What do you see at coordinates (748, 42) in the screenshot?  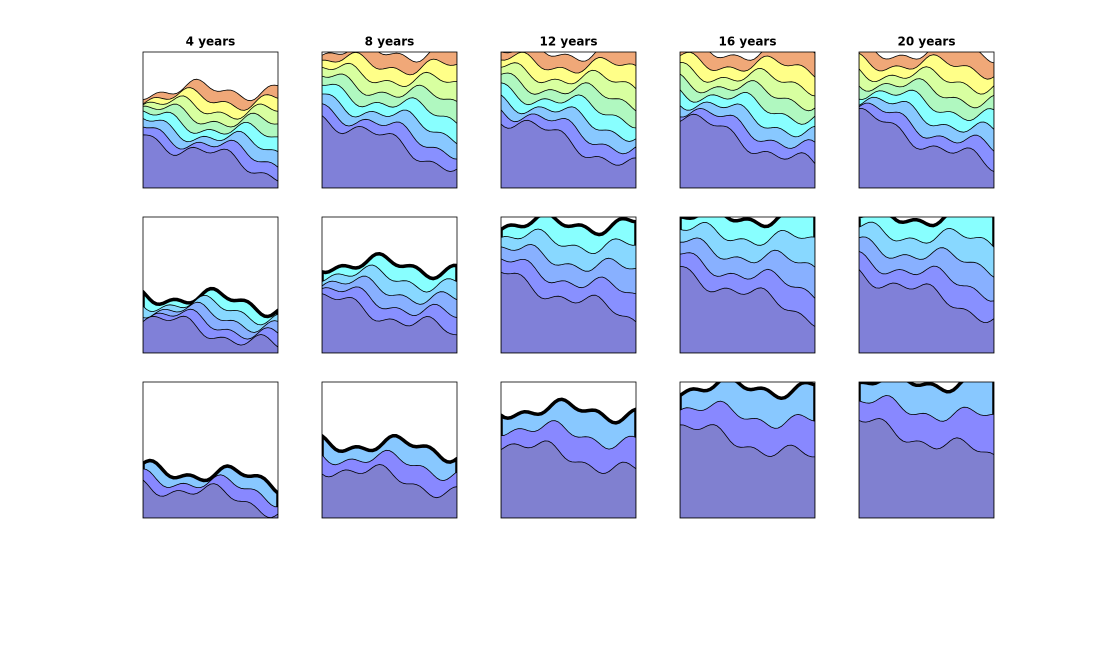 I see `panel-title: 16 years` at bounding box center [748, 42].